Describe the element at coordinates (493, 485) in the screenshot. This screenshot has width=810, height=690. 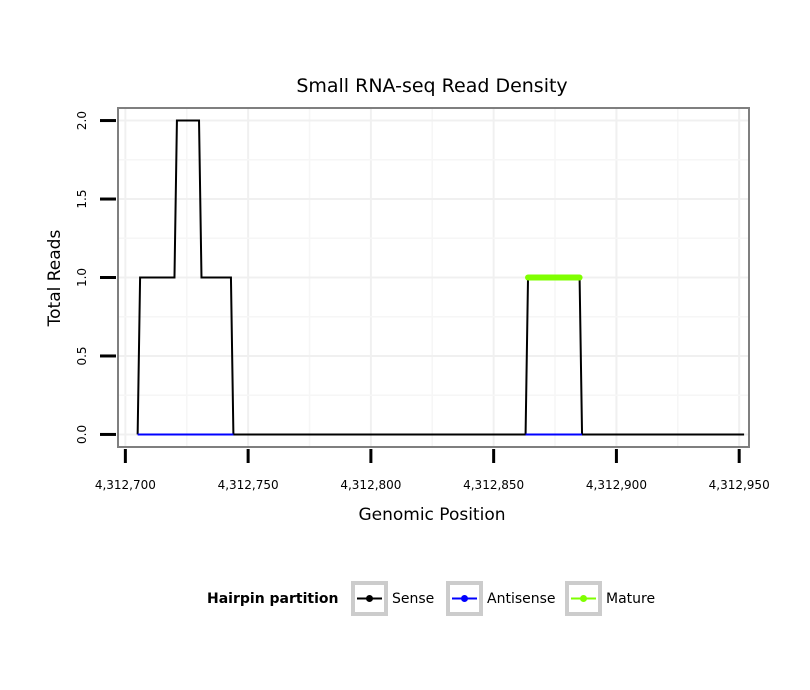
I see `x-tick-label: 4,312,850` at that location.